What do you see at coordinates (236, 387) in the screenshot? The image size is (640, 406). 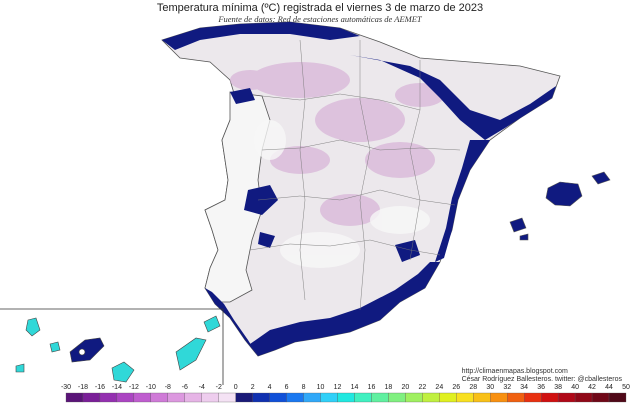 I see `legend-tick-label: 0` at bounding box center [236, 387].